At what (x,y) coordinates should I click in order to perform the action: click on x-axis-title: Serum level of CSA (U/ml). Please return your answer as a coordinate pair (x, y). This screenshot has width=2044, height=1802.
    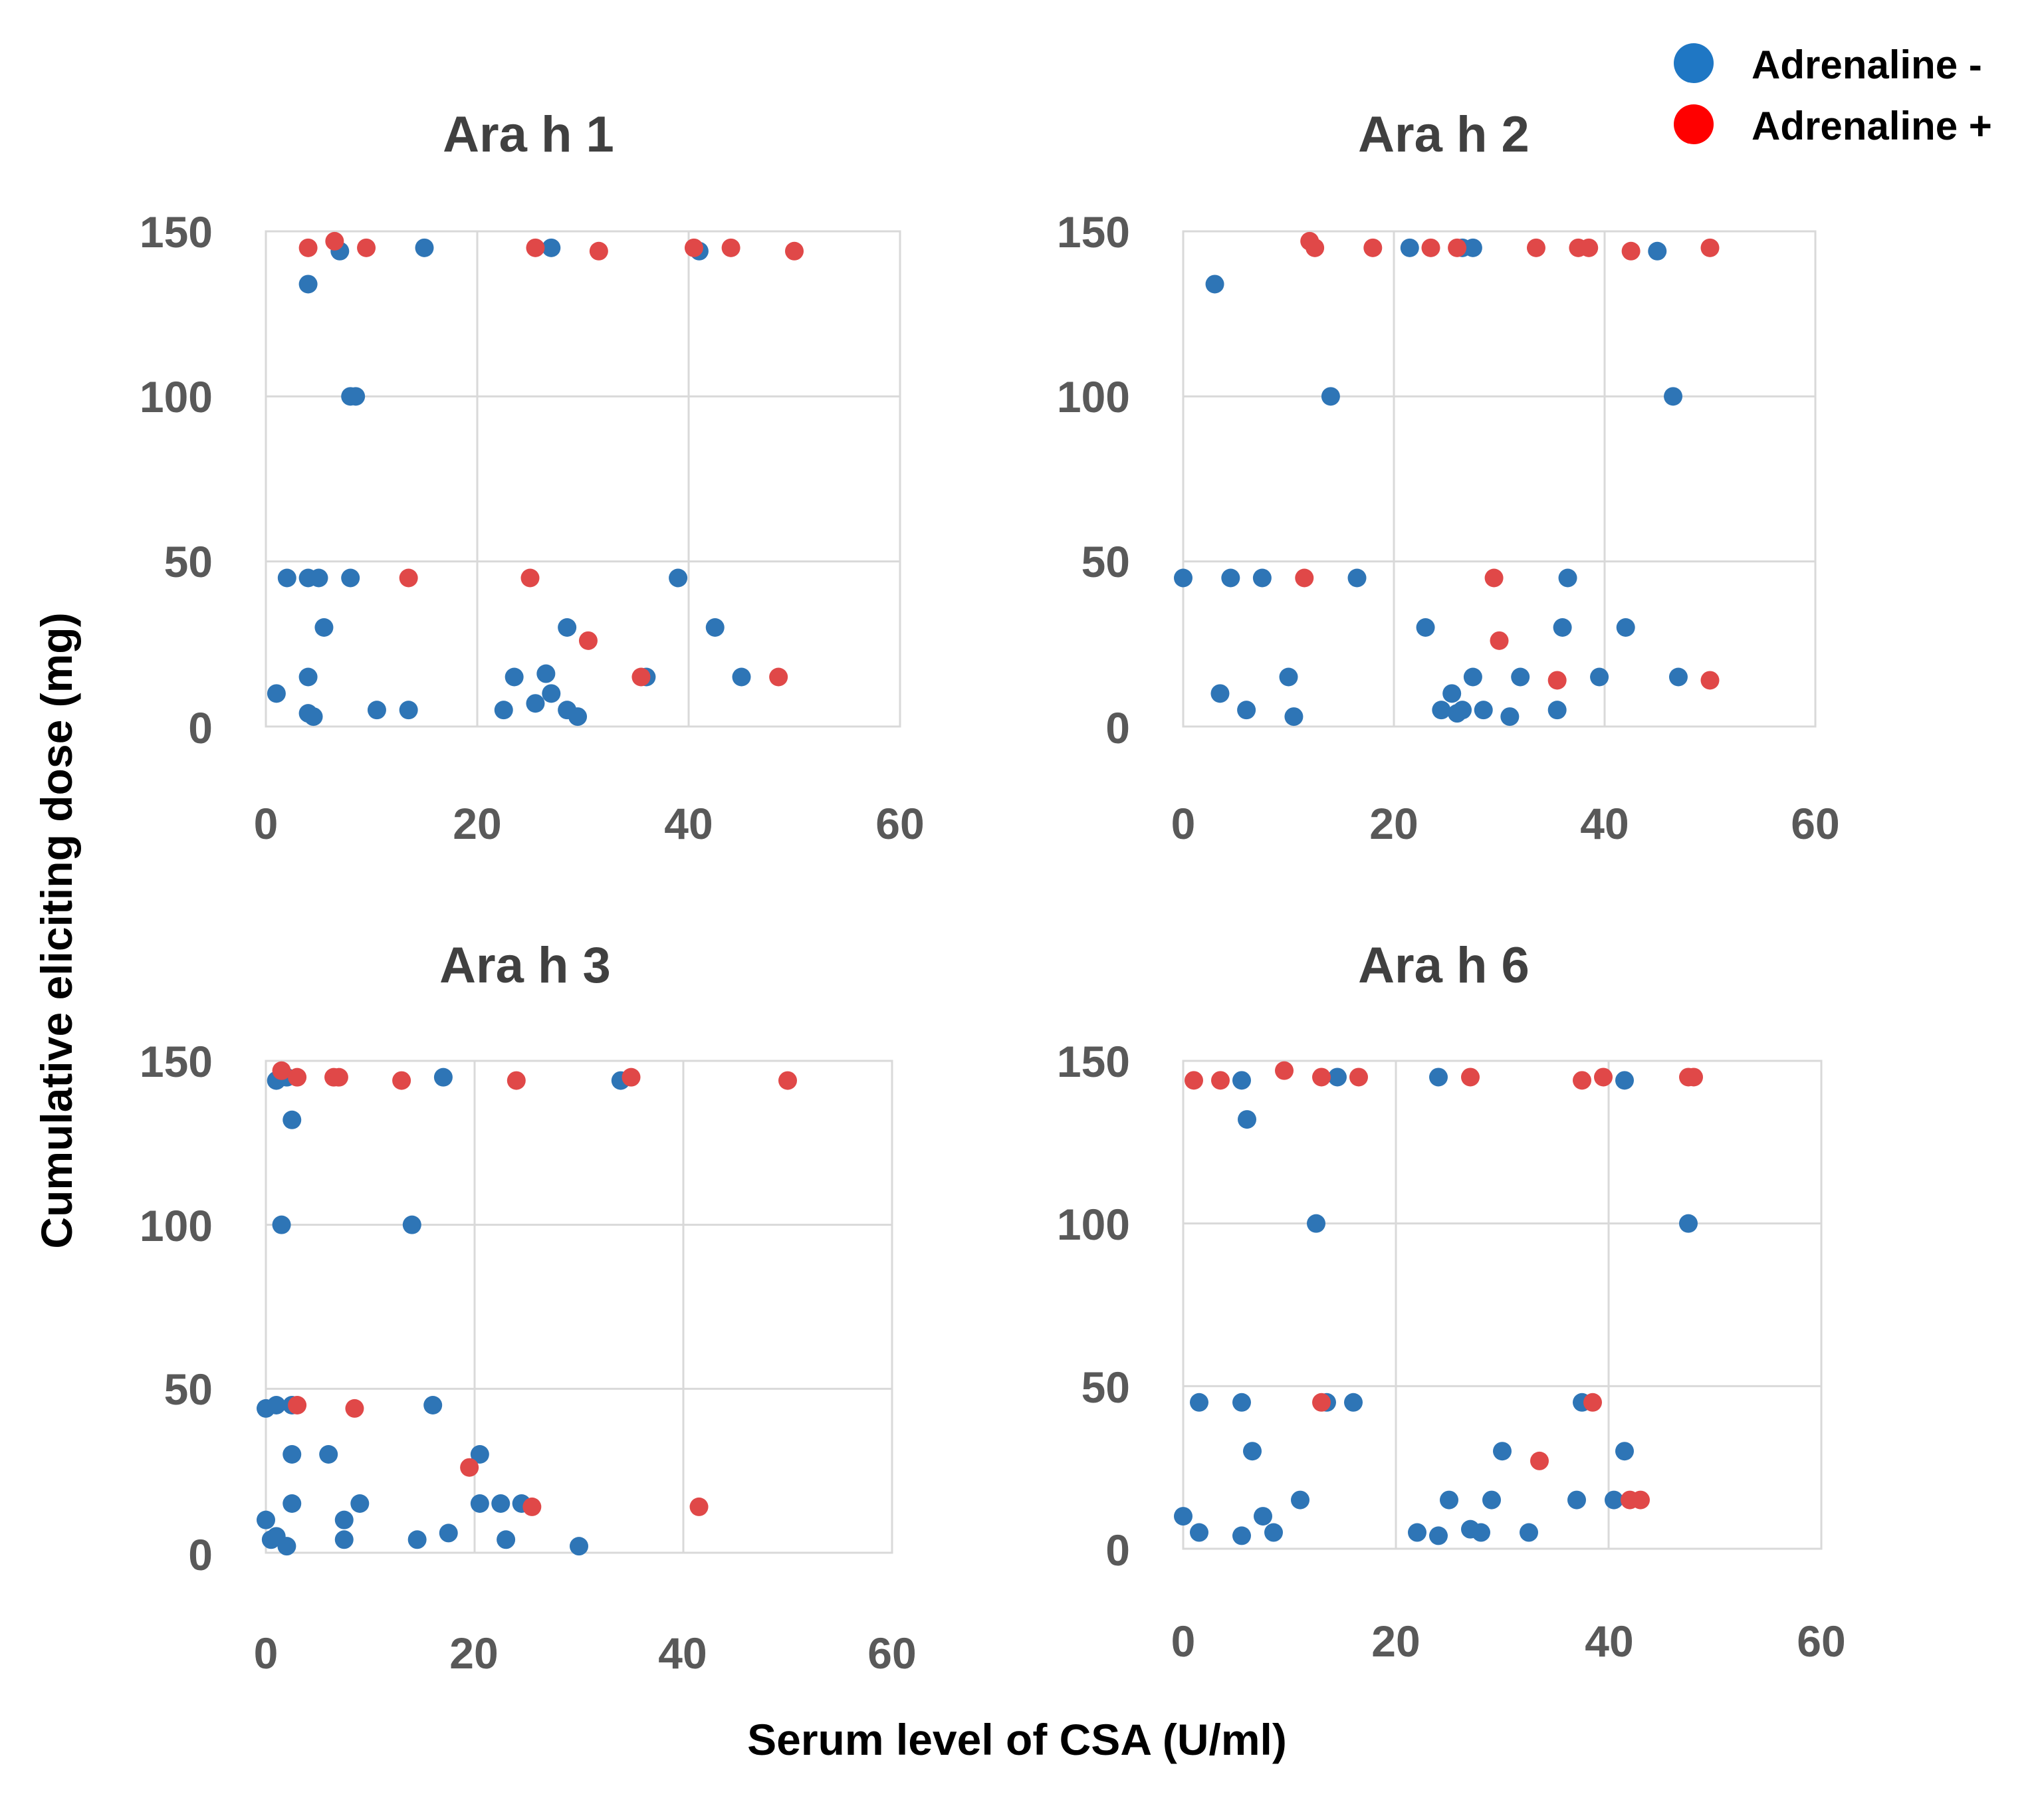
    Looking at the image, I should click on (1017, 1739).